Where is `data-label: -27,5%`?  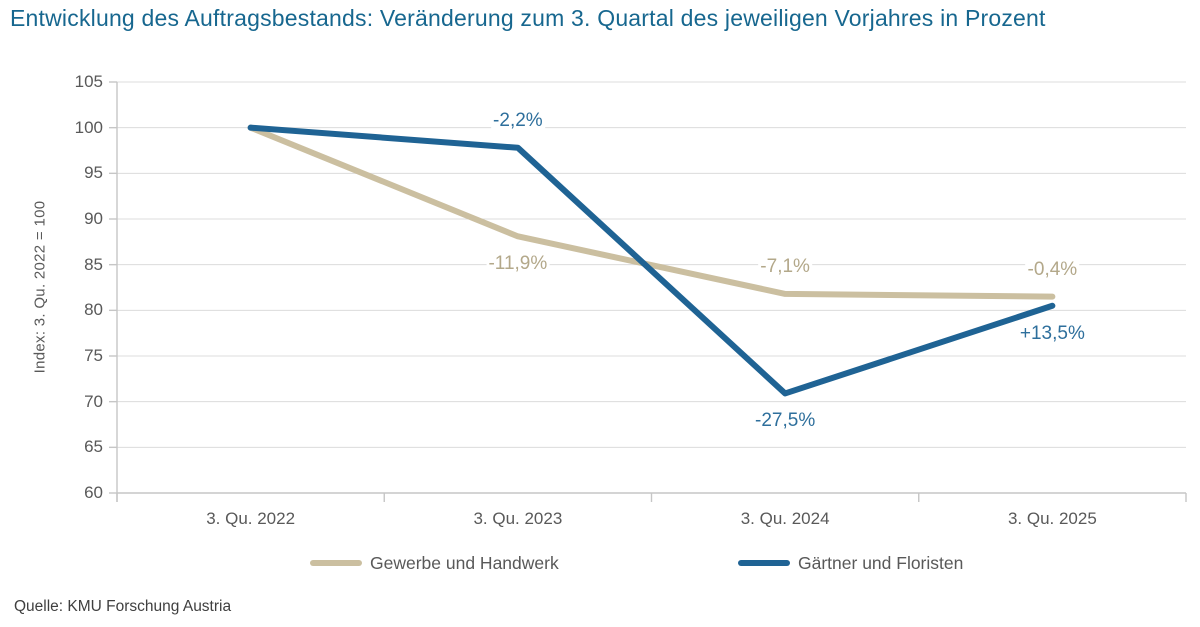
data-label: -27,5% is located at coordinates (785, 421).